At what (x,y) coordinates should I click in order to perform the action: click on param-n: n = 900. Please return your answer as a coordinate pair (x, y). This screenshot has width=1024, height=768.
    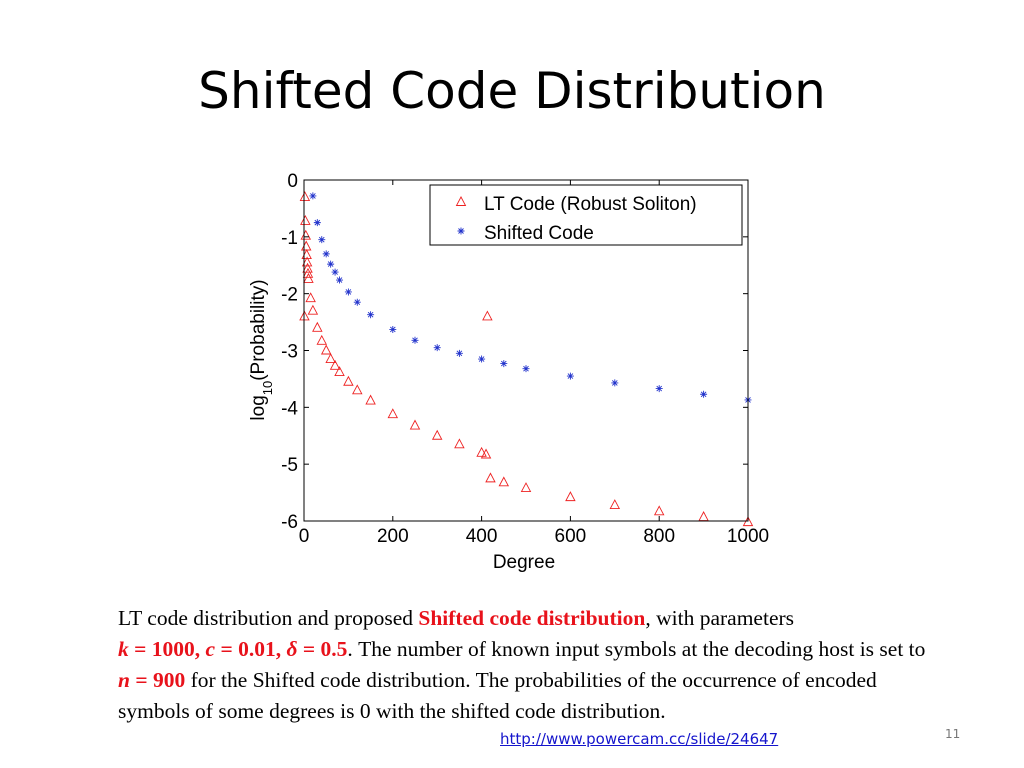
    Looking at the image, I should click on (152, 680).